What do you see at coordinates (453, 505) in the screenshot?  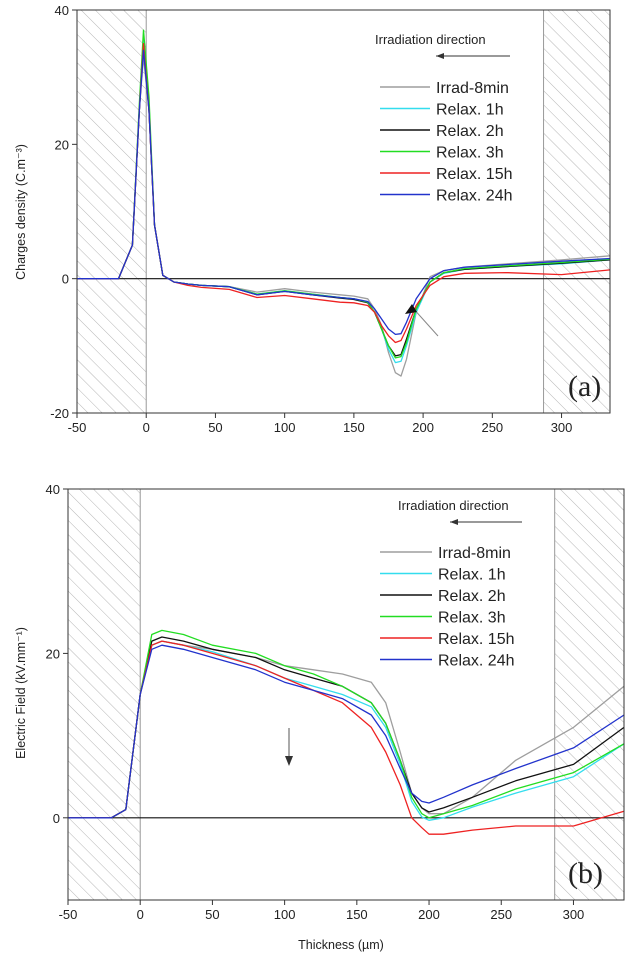 I see `annotation-b: Irradiation direction` at bounding box center [453, 505].